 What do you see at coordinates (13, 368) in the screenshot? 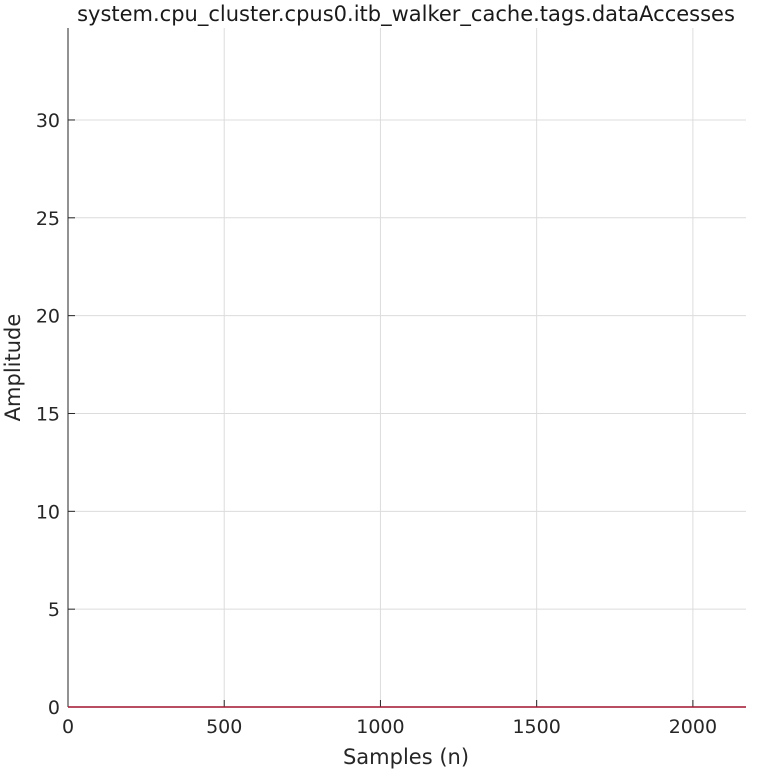
I see `y-axis-label: Amplitude` at bounding box center [13, 368].